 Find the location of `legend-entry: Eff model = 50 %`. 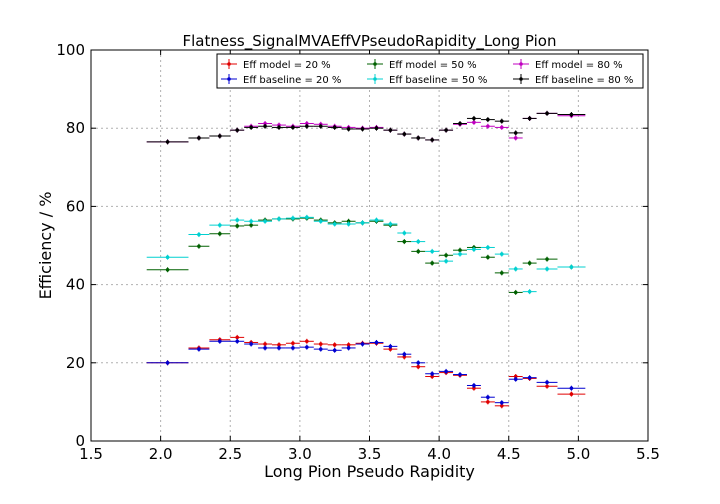

legend-entry: Eff model = 50 % is located at coordinates (422, 65).